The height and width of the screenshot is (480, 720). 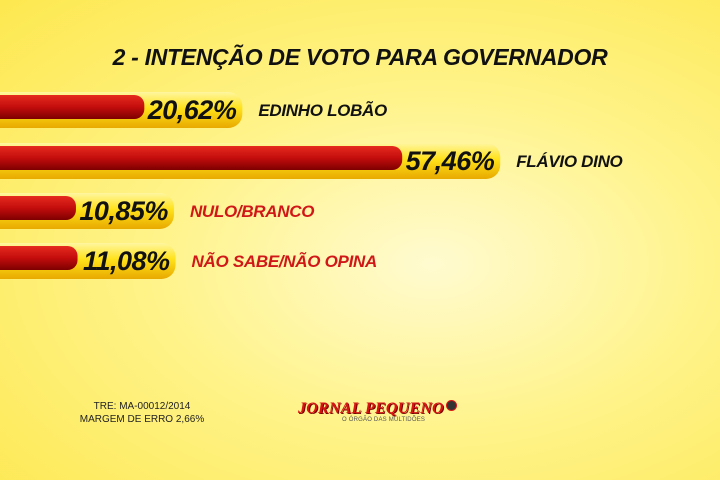 What do you see at coordinates (252, 211) in the screenshot?
I see `bar-category-label-2: NULO/BRANCO` at bounding box center [252, 211].